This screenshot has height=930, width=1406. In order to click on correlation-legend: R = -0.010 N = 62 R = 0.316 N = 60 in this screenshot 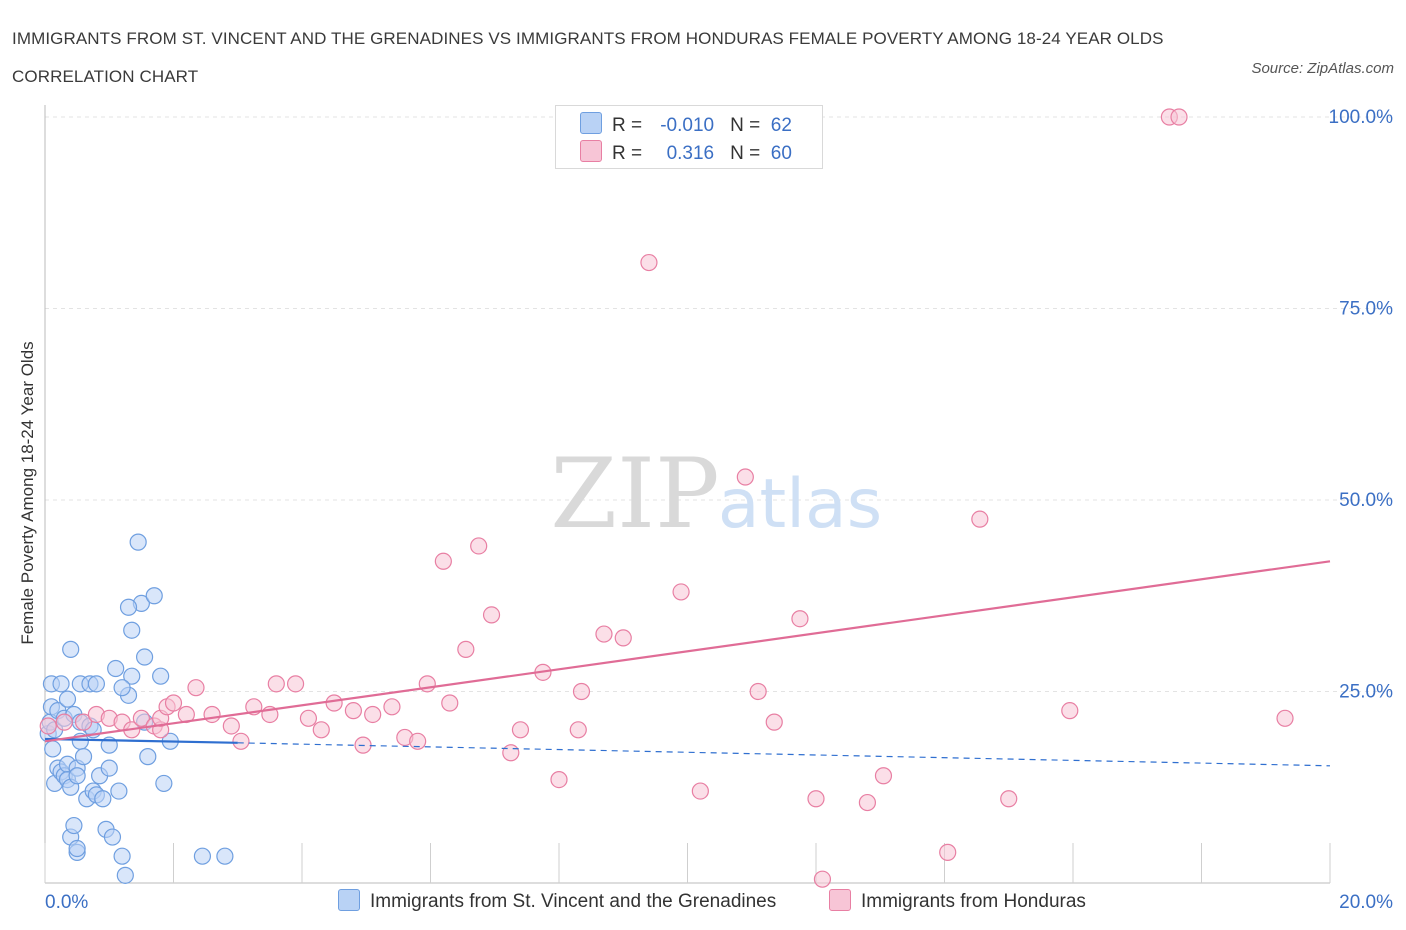, I will do `click(689, 137)`.